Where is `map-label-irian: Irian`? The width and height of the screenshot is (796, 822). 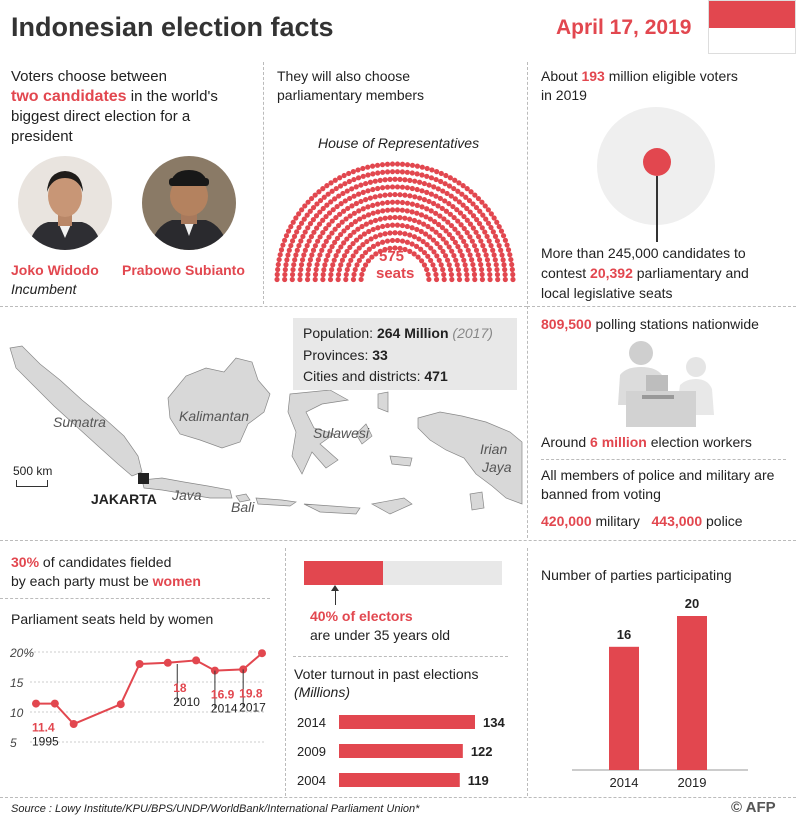 map-label-irian: Irian is located at coordinates (494, 449).